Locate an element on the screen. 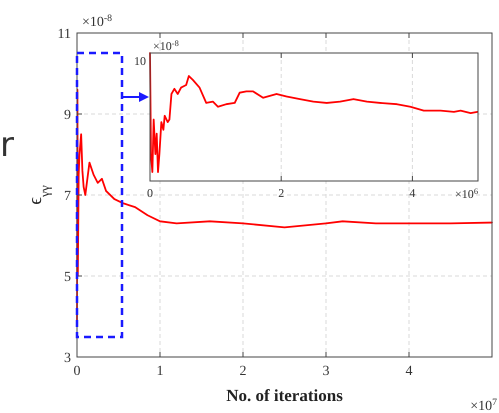  x-axis-title: No. of iterations is located at coordinates (285, 395).